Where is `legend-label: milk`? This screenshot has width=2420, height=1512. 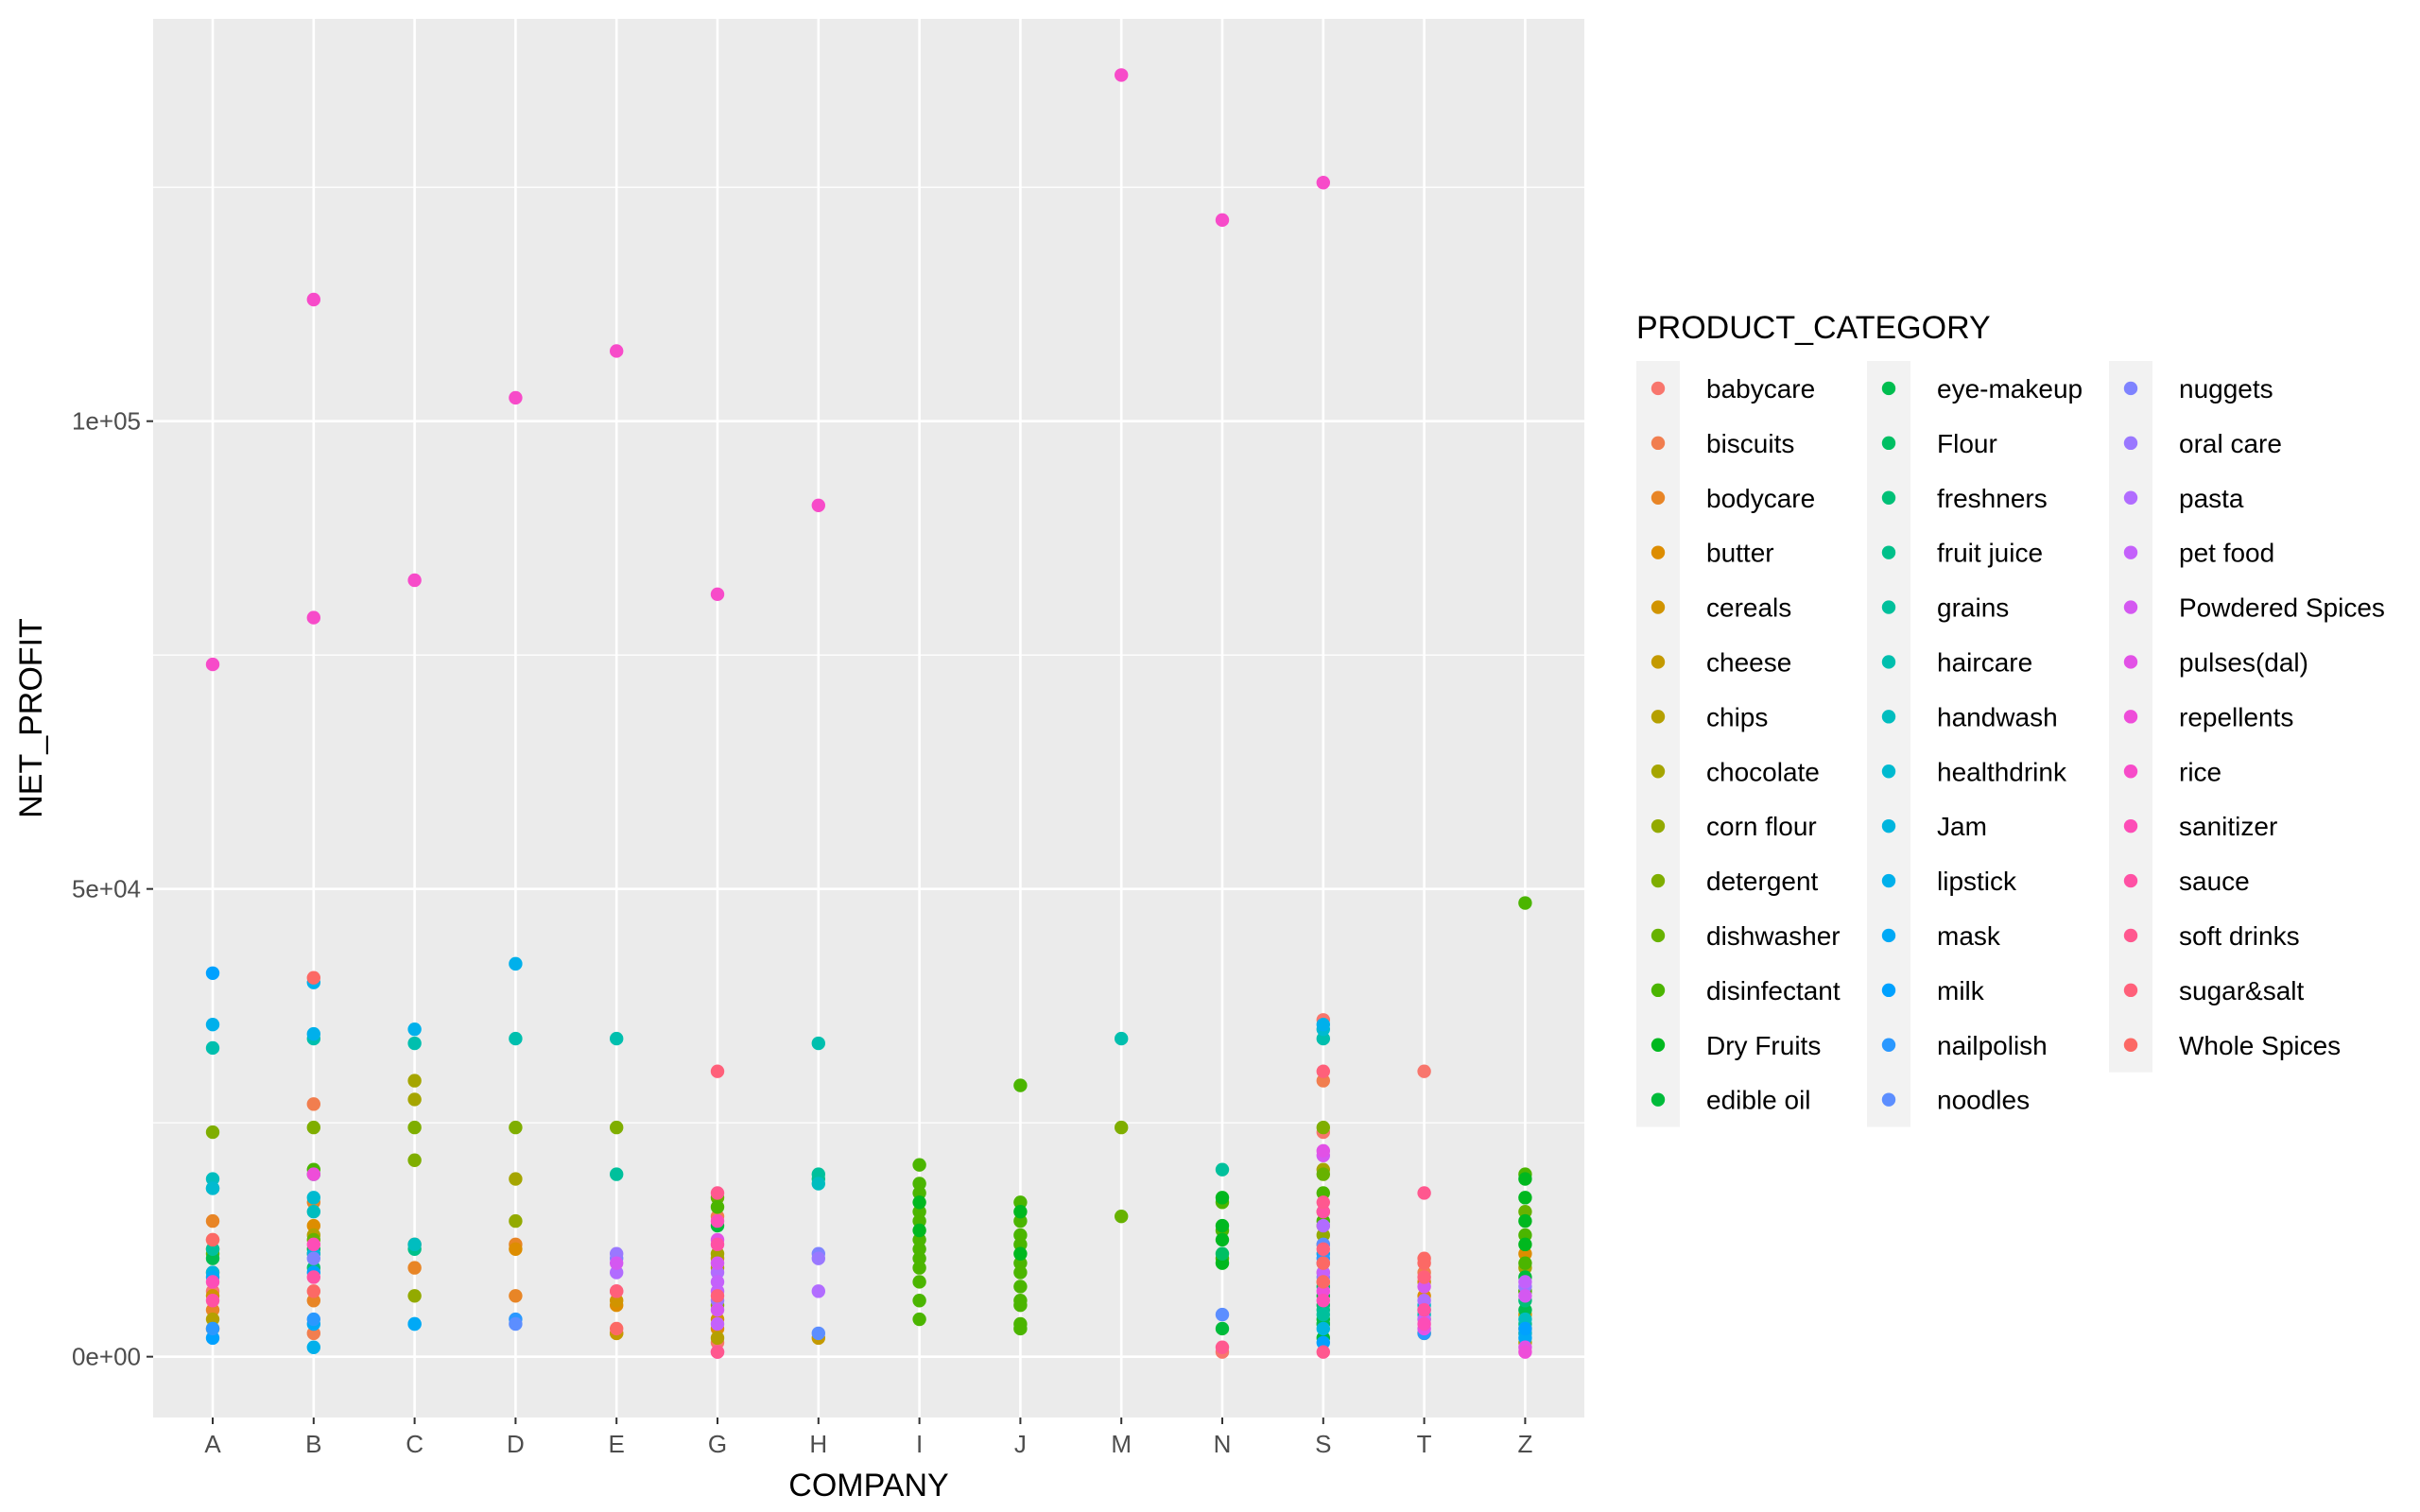
legend-label: milk is located at coordinates (1961, 990).